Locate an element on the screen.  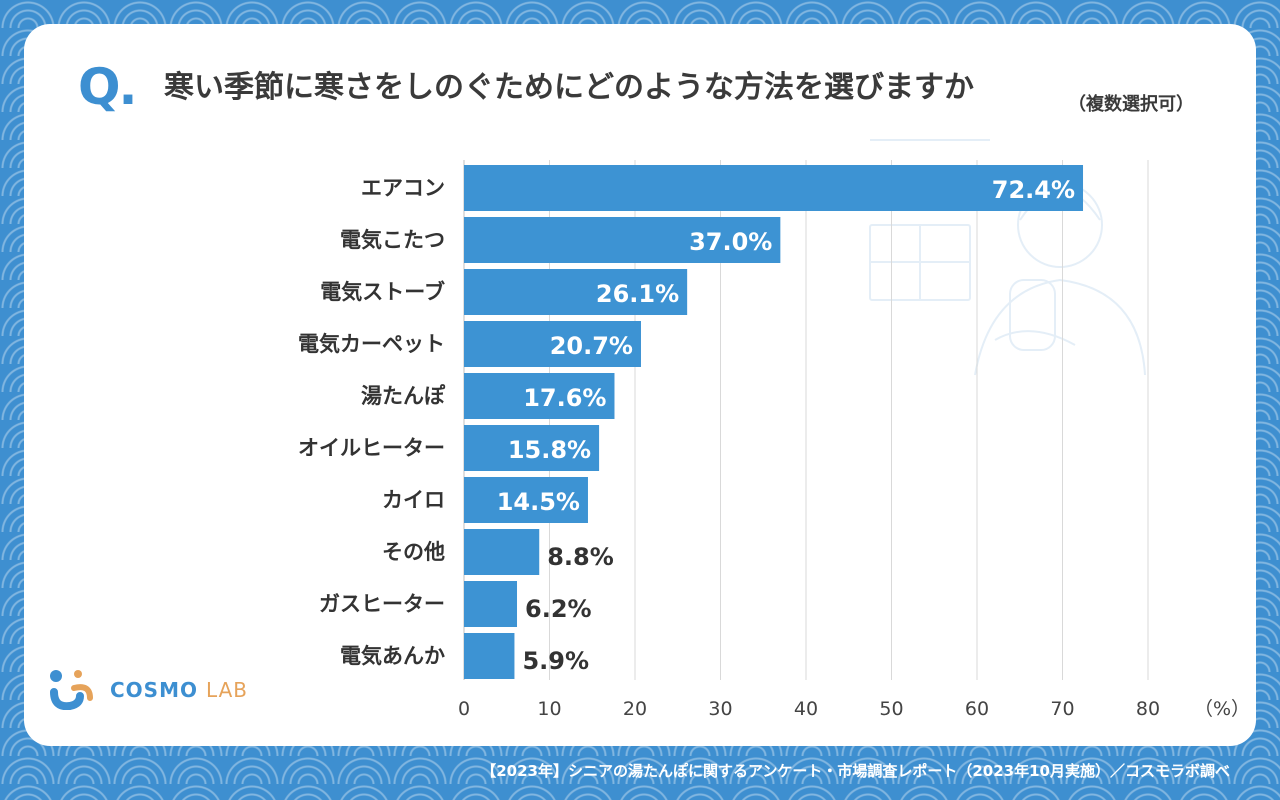
value-label: 26.1% is located at coordinates (637, 294).